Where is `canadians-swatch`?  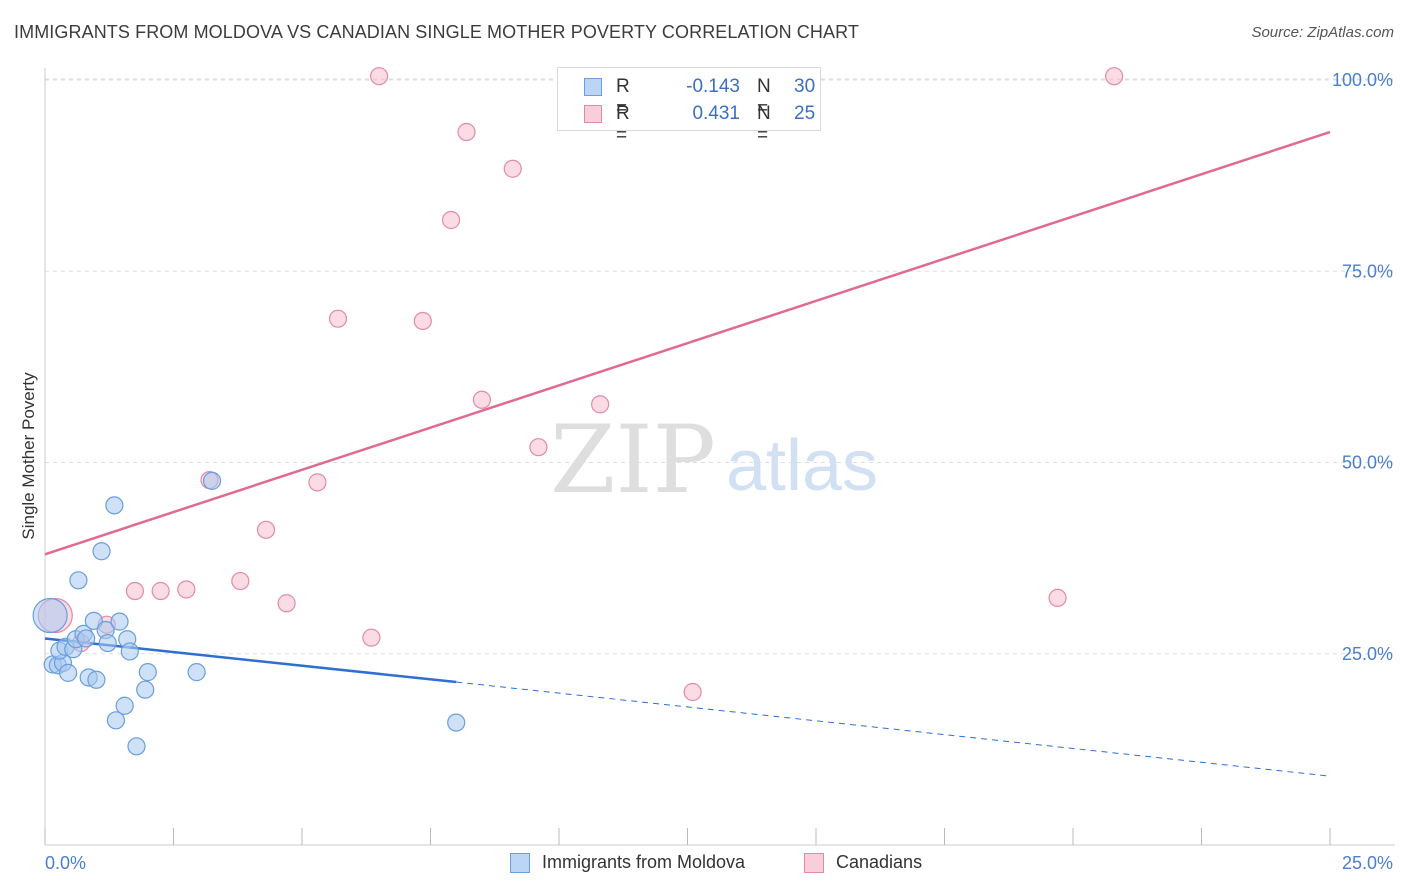
canadians-swatch is located at coordinates (593, 114).